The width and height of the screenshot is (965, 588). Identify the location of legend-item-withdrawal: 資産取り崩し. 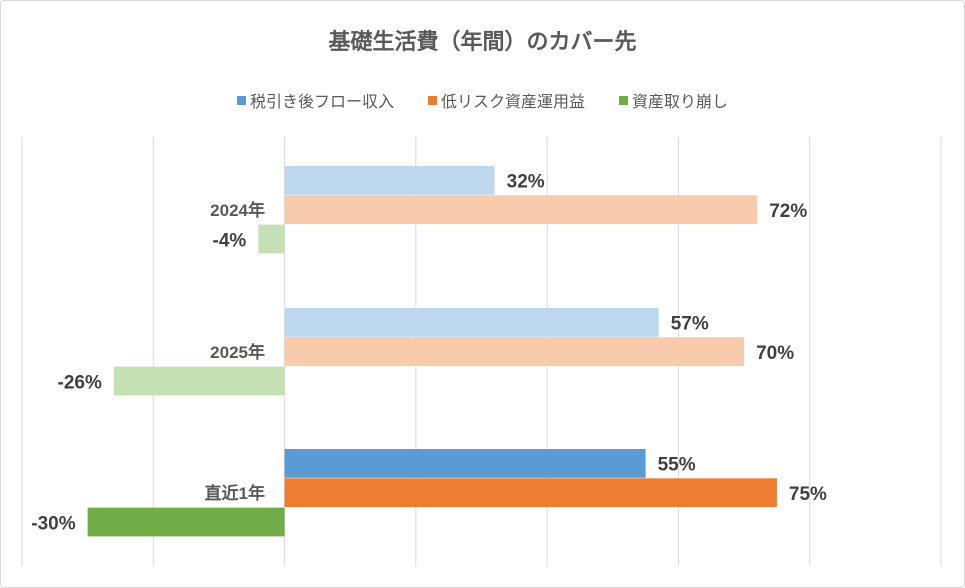
(673, 100).